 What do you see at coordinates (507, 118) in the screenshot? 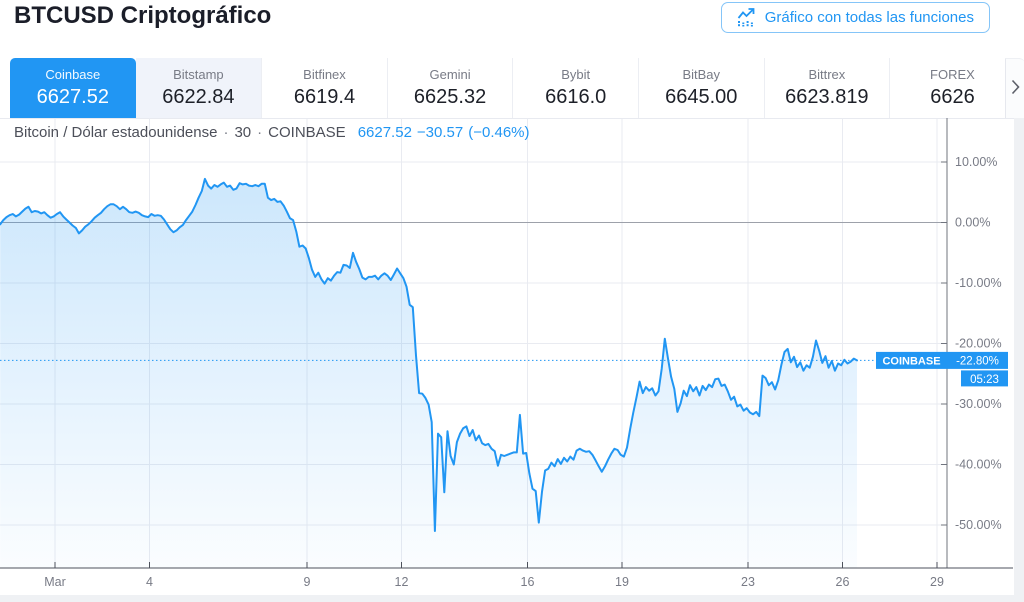
I see `tab-bar-divider` at bounding box center [507, 118].